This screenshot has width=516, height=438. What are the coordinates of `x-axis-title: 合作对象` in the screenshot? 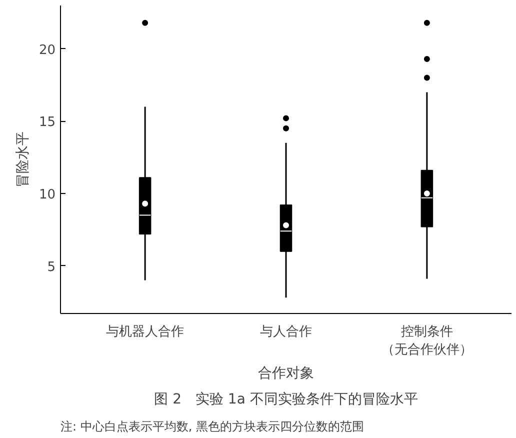 It's located at (286, 374).